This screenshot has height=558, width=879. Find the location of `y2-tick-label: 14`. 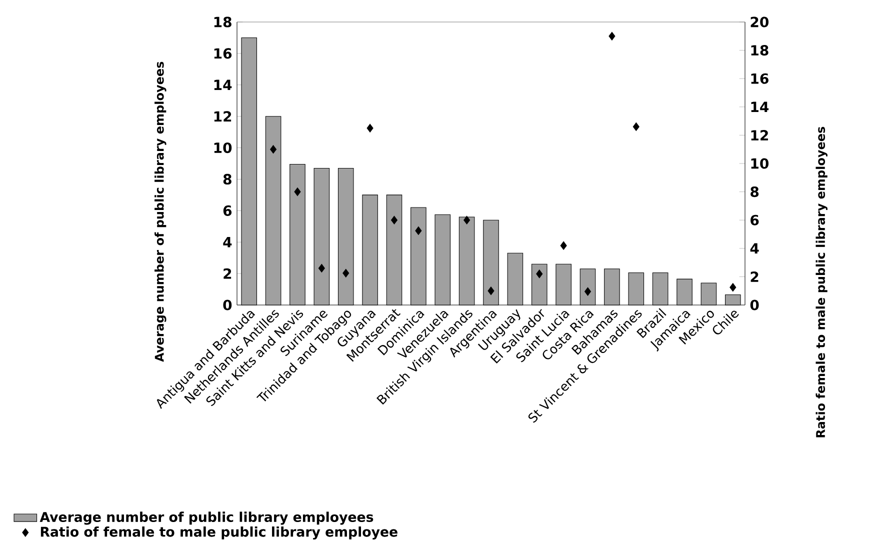

y2-tick-label: 14 is located at coordinates (760, 107).